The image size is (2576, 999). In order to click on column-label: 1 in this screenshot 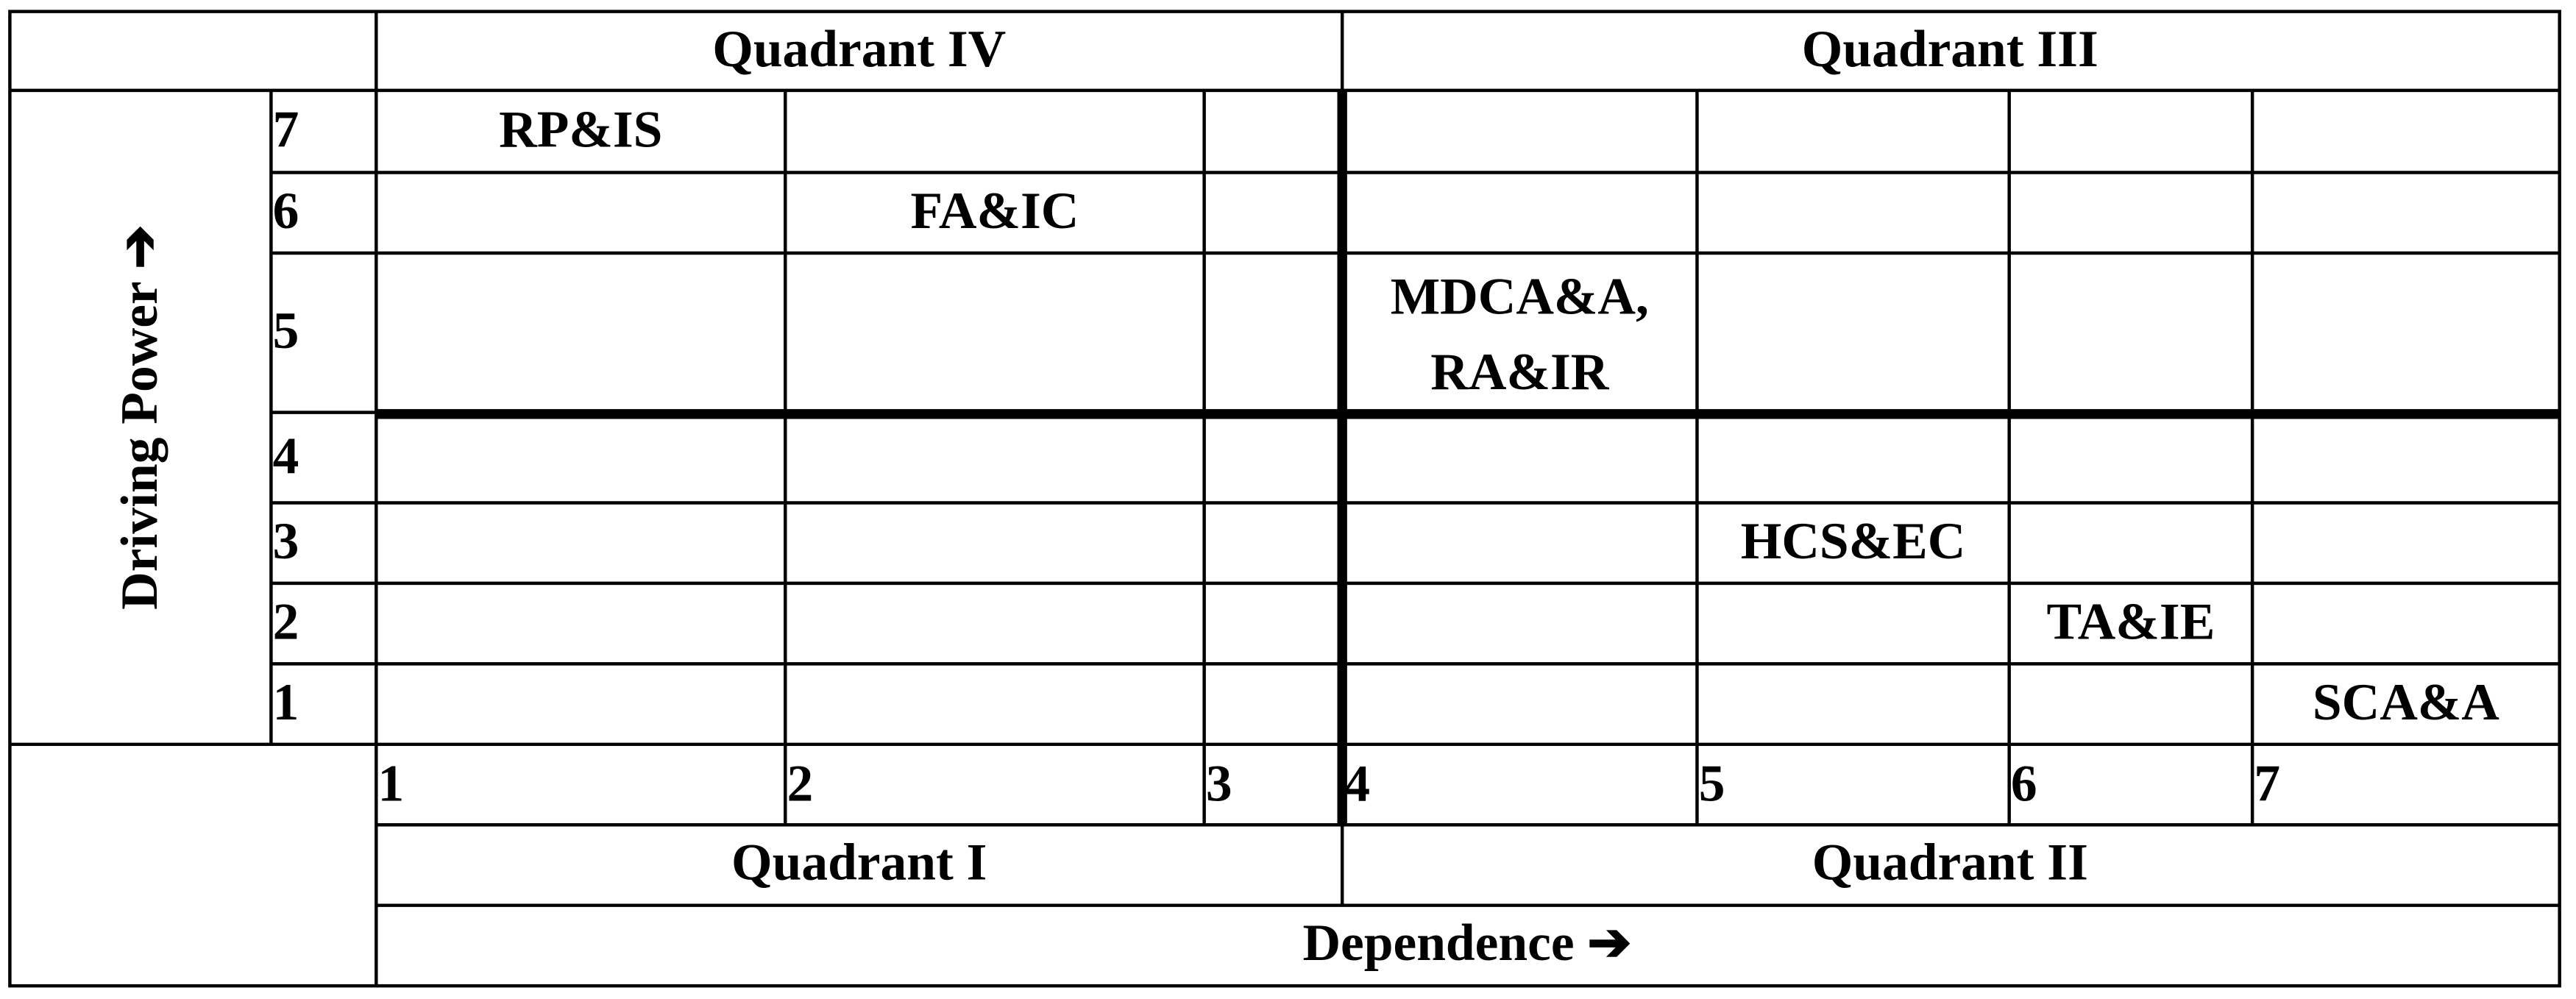, I will do `click(391, 784)`.